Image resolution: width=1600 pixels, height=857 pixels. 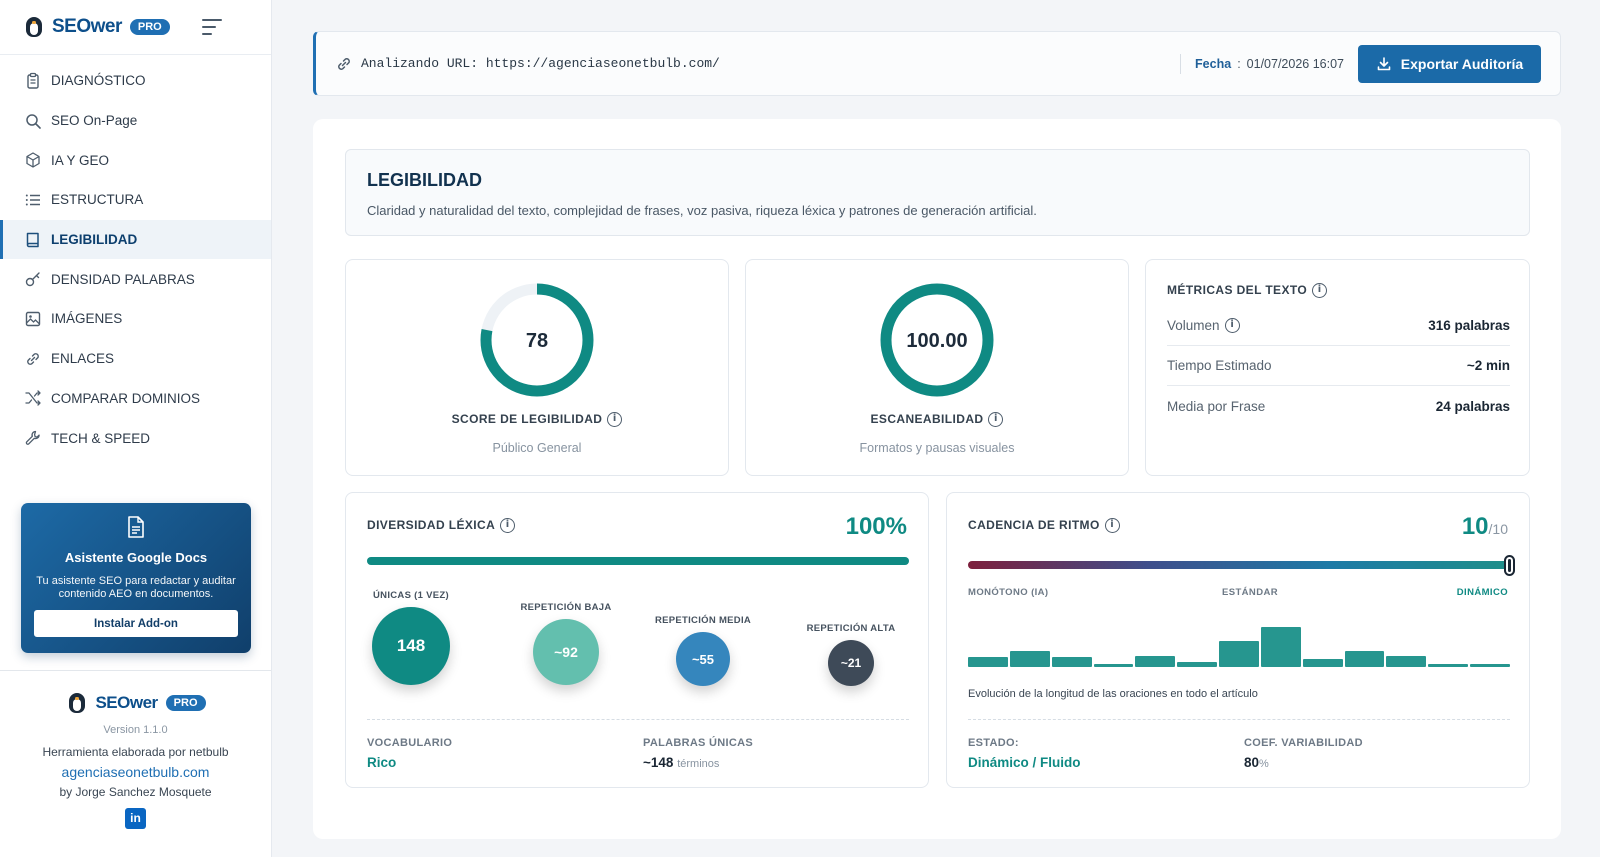 What do you see at coordinates (937, 448) in the screenshot?
I see `scannability-subtitle: Formatos y pausas visuales` at bounding box center [937, 448].